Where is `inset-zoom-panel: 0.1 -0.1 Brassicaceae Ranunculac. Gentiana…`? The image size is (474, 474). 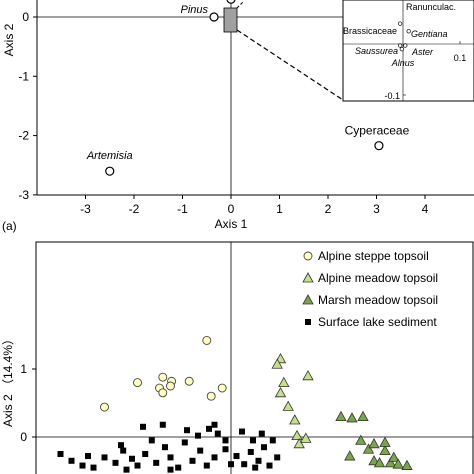 inset-zoom-panel: 0.1 -0.1 Brassicaceae Ranunculac. Gentiana… is located at coordinates (408, 51).